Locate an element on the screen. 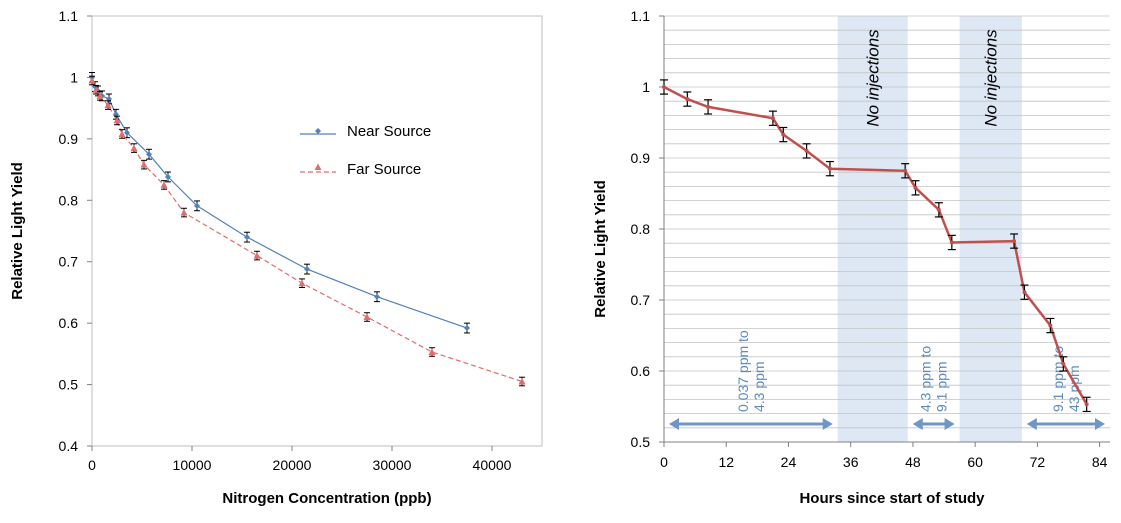 This screenshot has width=1121, height=523. x-tick-label: 60 is located at coordinates (975, 462).